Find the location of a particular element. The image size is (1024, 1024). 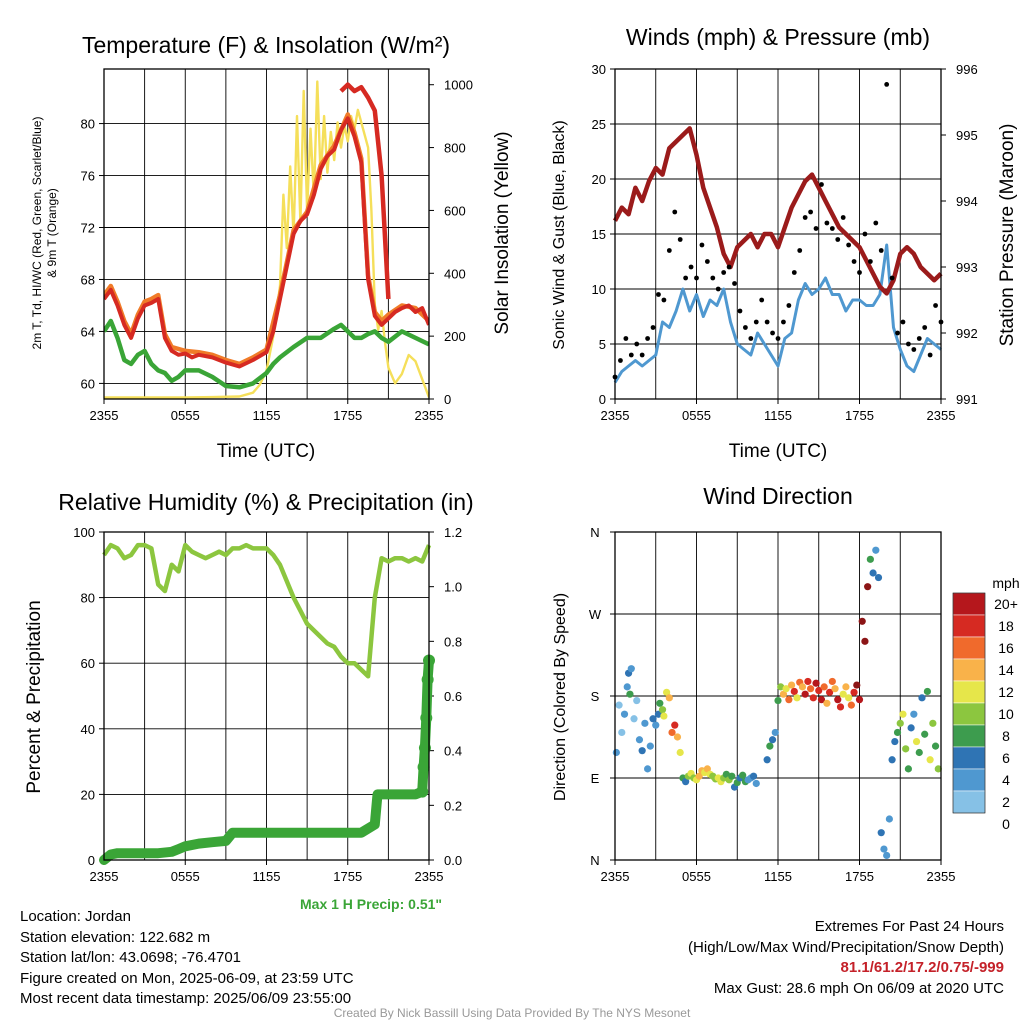

panel2-y-tick-label: 15 is located at coordinates (599, 234).